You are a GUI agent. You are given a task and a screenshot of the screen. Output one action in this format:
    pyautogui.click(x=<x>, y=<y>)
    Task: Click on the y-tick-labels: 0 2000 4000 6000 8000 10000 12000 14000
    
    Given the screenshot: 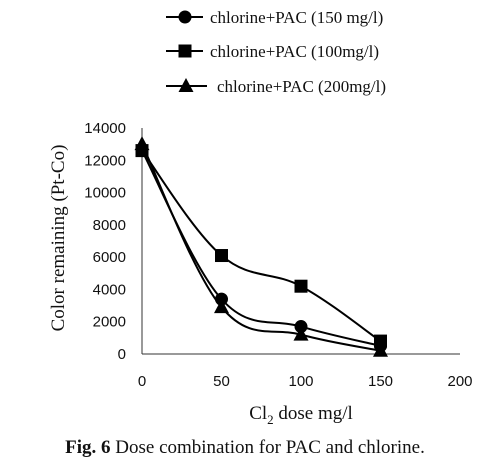 What is the action you would take?
    pyautogui.click(x=105, y=241)
    